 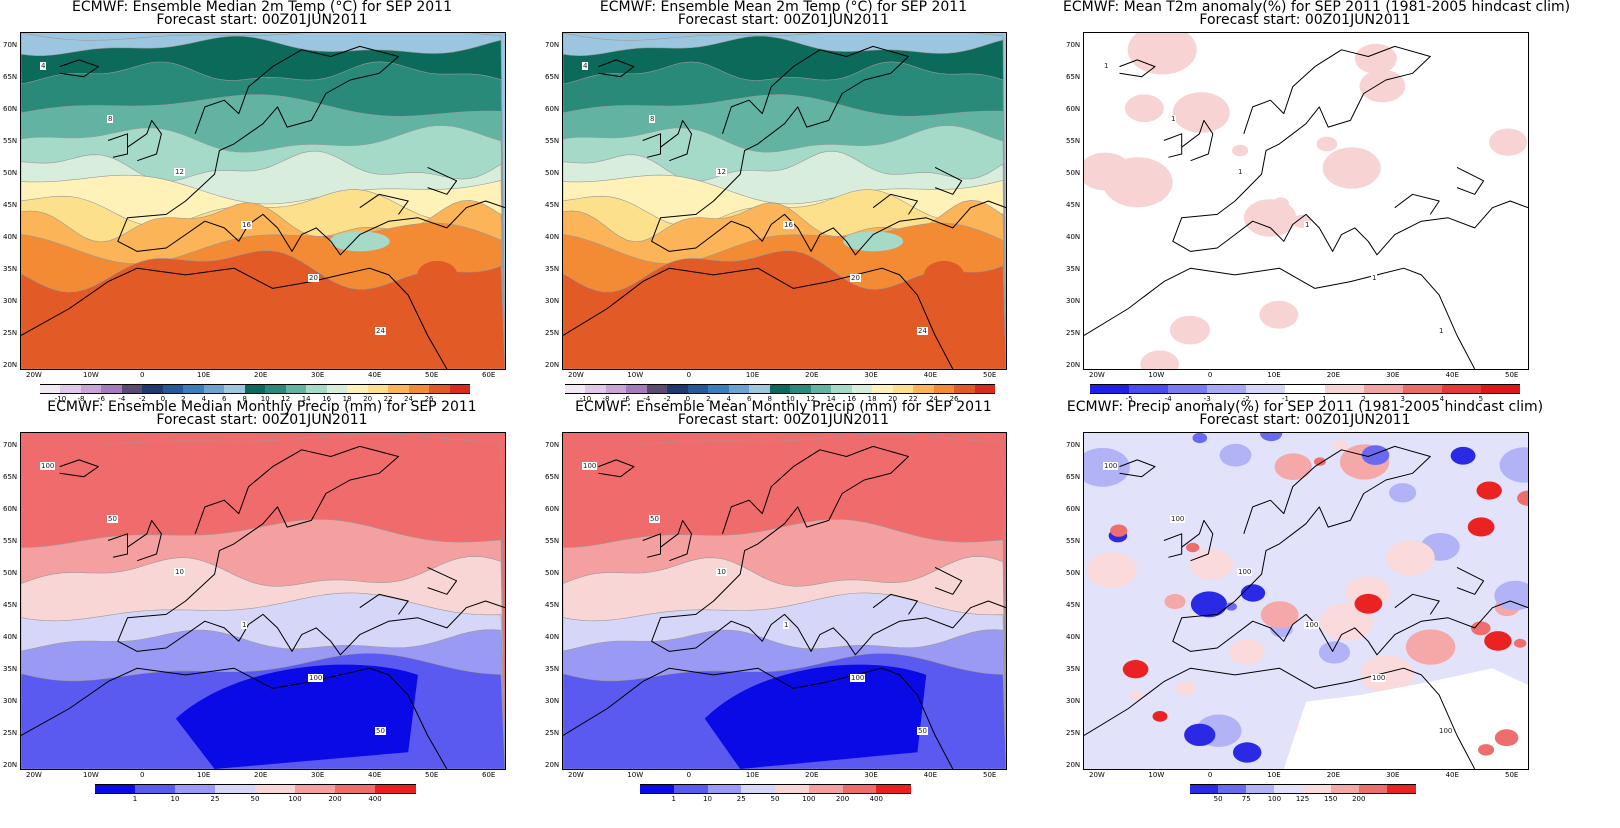 I want to click on contour-label: 50, so click(x=654, y=519).